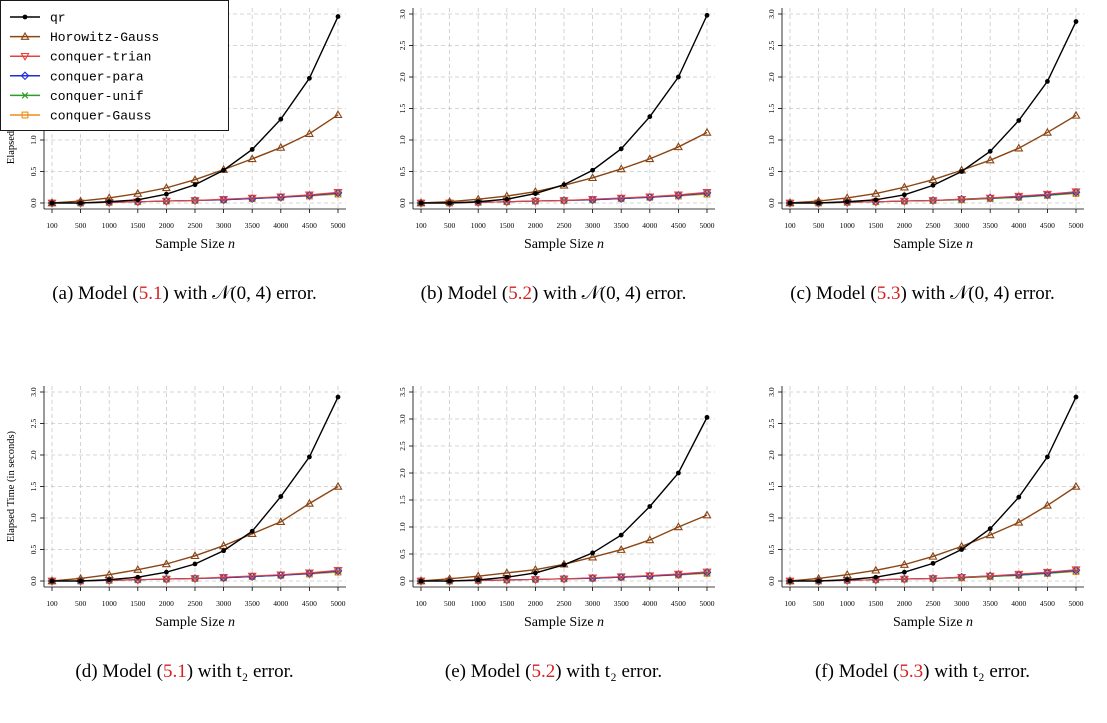 This screenshot has height=723, width=1107. I want to click on legend-box, so click(114, 65).